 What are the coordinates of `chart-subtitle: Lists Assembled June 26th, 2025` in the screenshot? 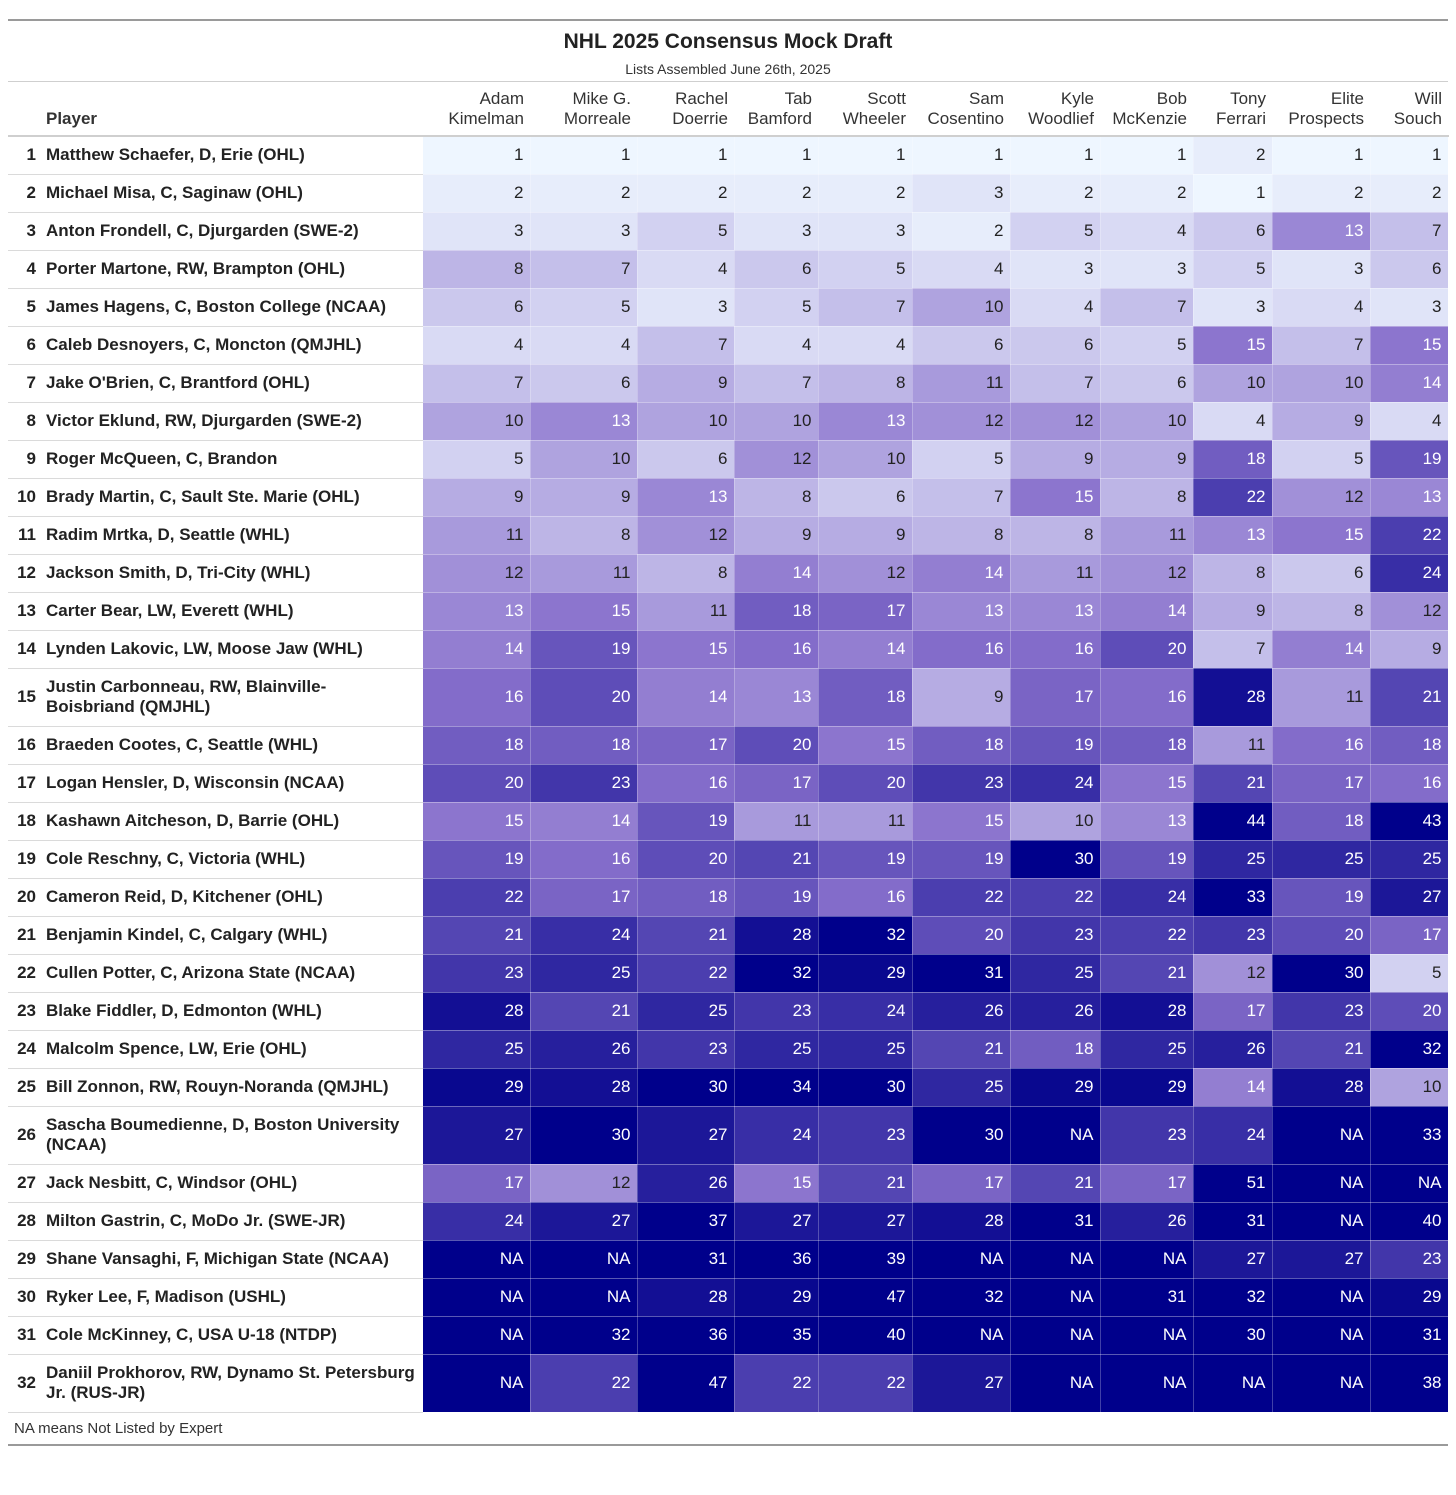 It's located at (728, 69).